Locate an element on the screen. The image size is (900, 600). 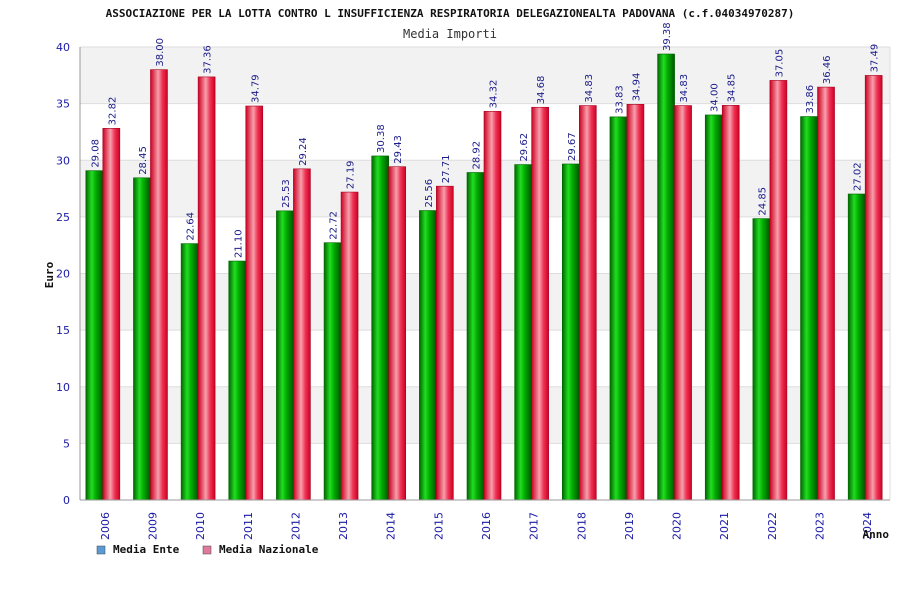
y-tick-label: 5 is located at coordinates (66, 443).